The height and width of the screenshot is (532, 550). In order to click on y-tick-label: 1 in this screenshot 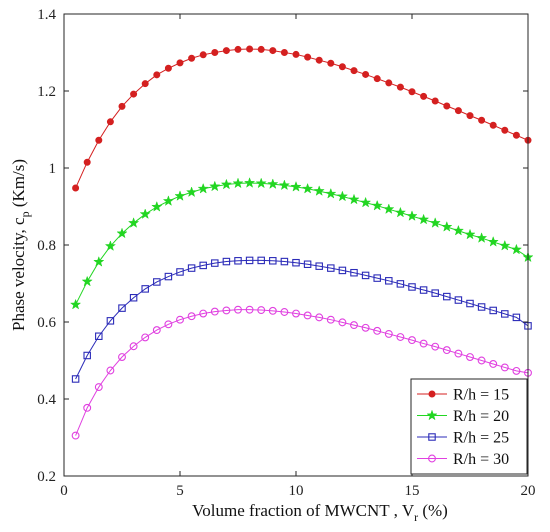, I will do `click(53, 169)`.